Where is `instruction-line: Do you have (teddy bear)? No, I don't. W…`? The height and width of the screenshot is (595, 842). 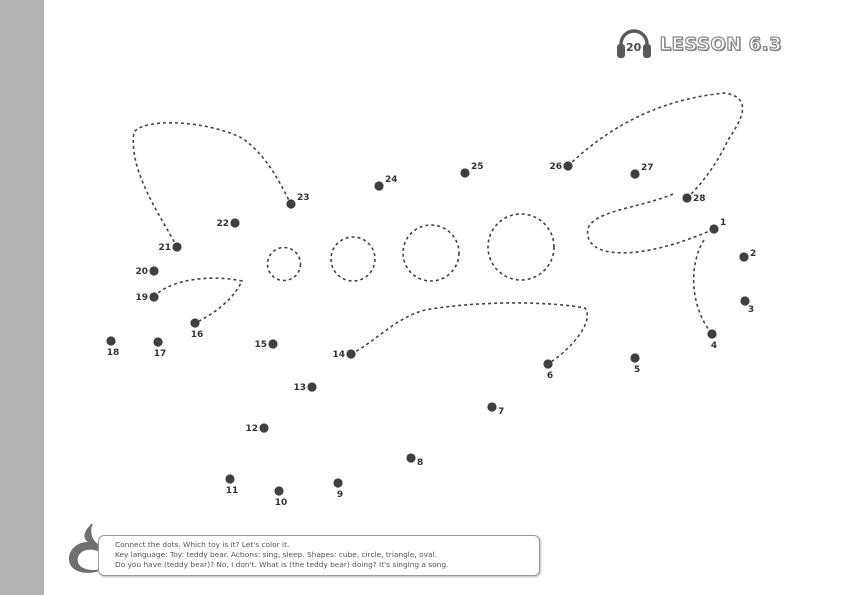 instruction-line: Do you have (teddy bear)? No, I don't. W… is located at coordinates (282, 564).